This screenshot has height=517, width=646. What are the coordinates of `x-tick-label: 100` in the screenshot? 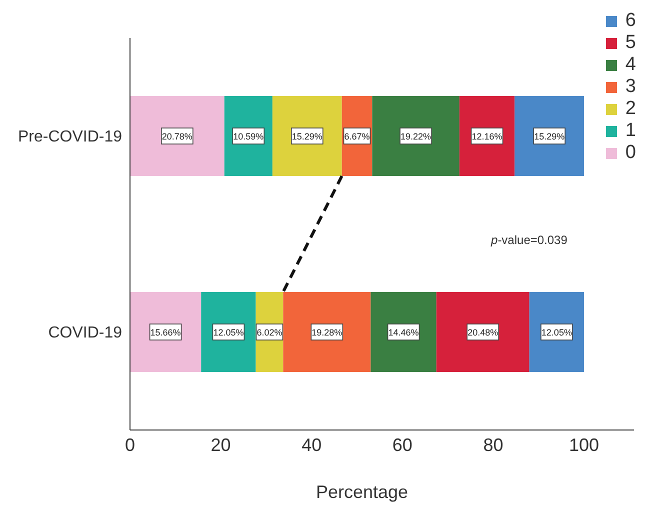 It's located at (584, 444).